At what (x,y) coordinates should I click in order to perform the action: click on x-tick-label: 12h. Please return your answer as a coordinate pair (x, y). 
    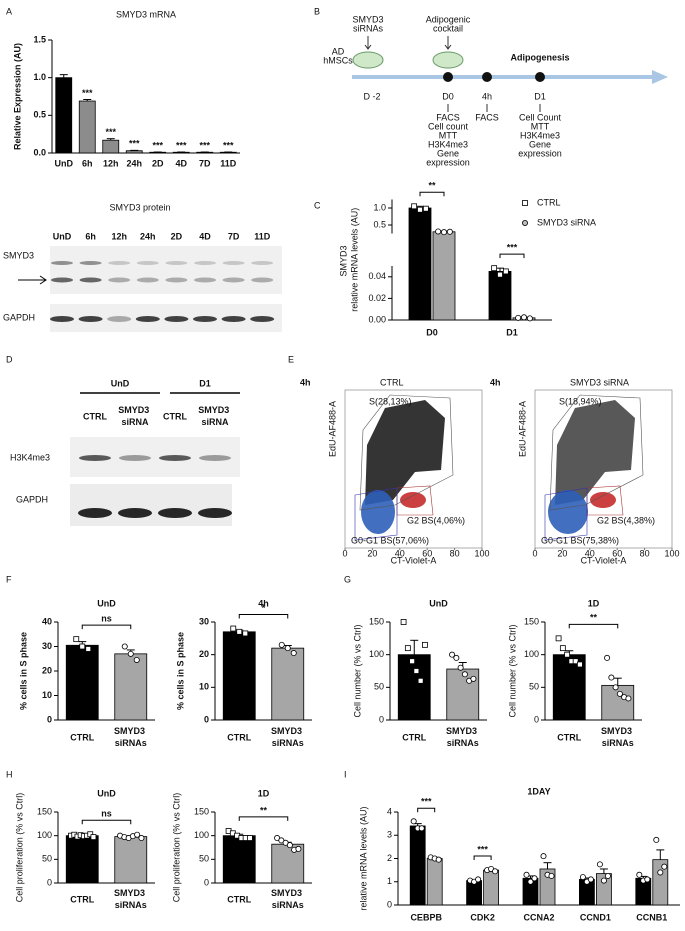
    Looking at the image, I should click on (111, 163).